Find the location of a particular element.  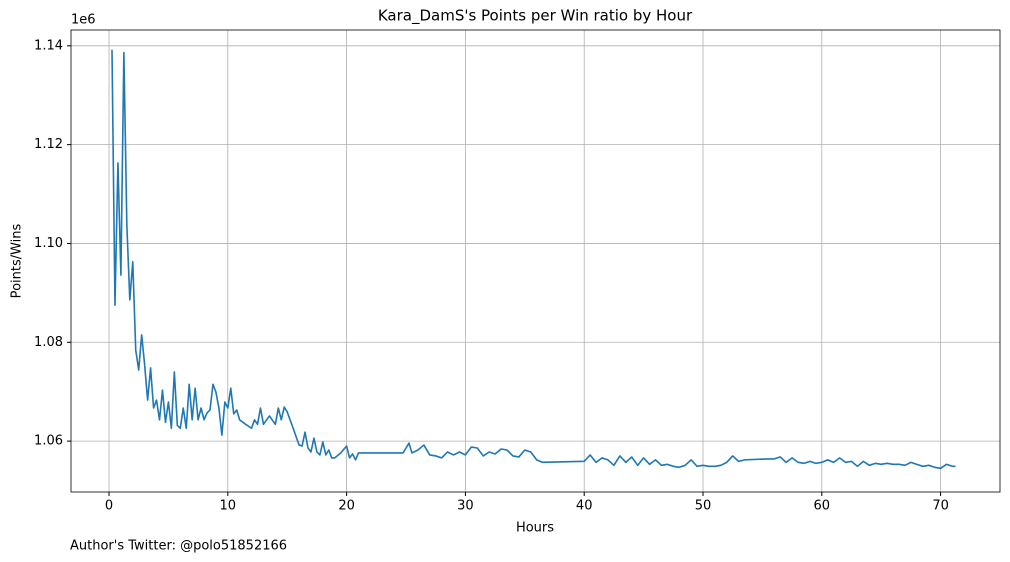

chart-title: Kara_DamS's Points per Win ratio by Hour is located at coordinates (535, 16).